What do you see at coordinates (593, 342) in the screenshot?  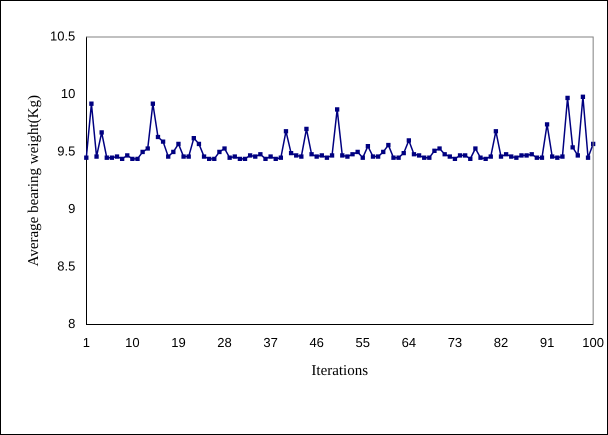 I see `x-tick-label: 100` at bounding box center [593, 342].